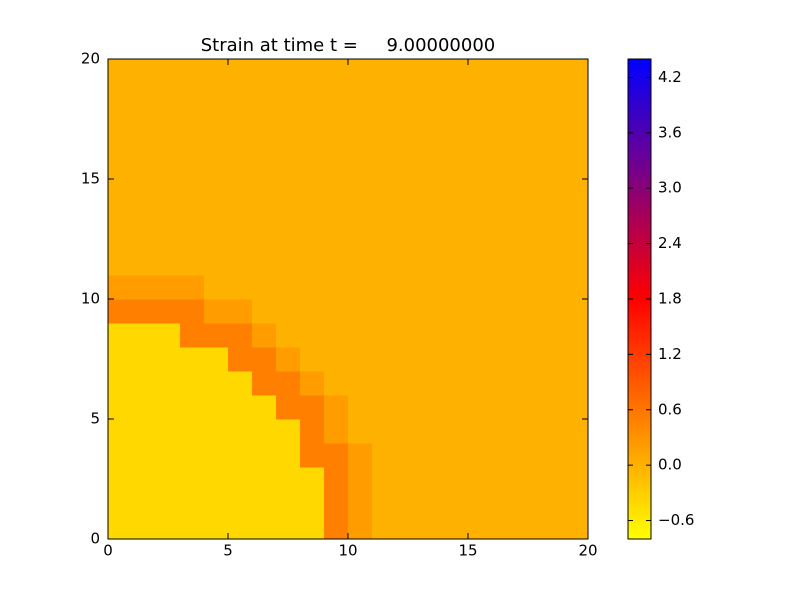  What do you see at coordinates (347, 551) in the screenshot?
I see `x-tick-label: 10` at bounding box center [347, 551].